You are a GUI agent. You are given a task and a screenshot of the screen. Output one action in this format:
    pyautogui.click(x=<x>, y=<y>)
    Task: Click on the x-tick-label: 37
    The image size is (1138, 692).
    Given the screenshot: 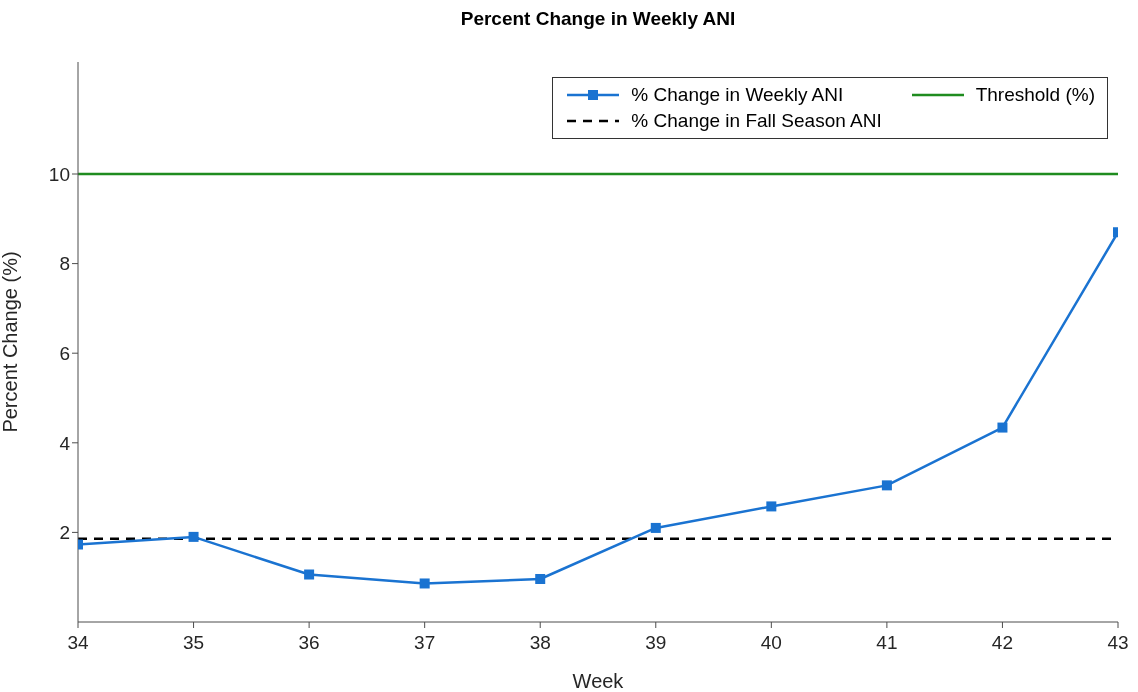 What is the action you would take?
    pyautogui.click(x=425, y=643)
    